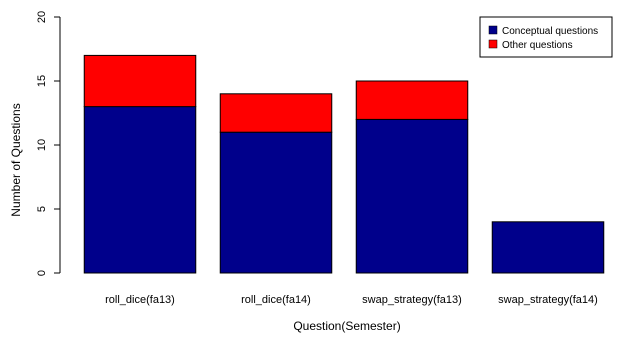  What do you see at coordinates (548, 300) in the screenshot?
I see `x-tick-label: swap_strategy(fa14)` at bounding box center [548, 300].